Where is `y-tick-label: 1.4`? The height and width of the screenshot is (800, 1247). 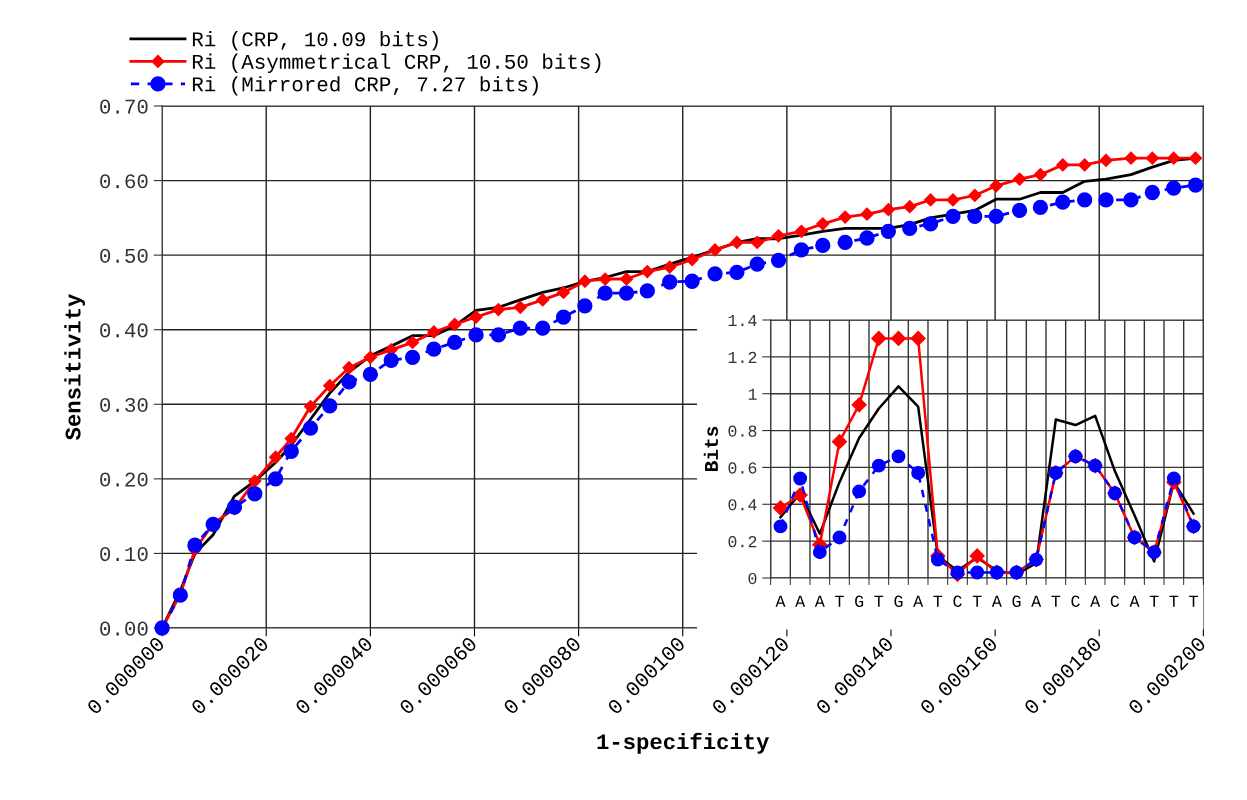 y-tick-label: 1.4 is located at coordinates (742, 321).